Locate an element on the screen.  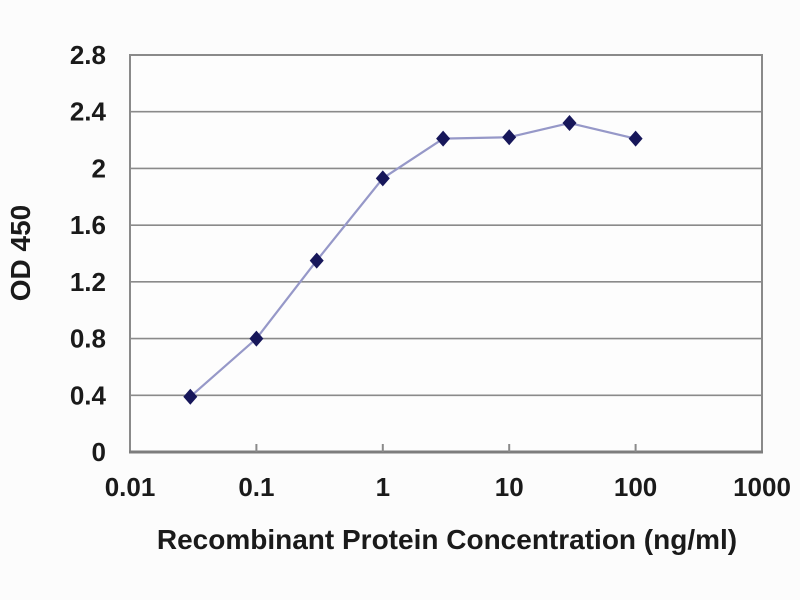
x-tick-label: 0.01 is located at coordinates (130, 487).